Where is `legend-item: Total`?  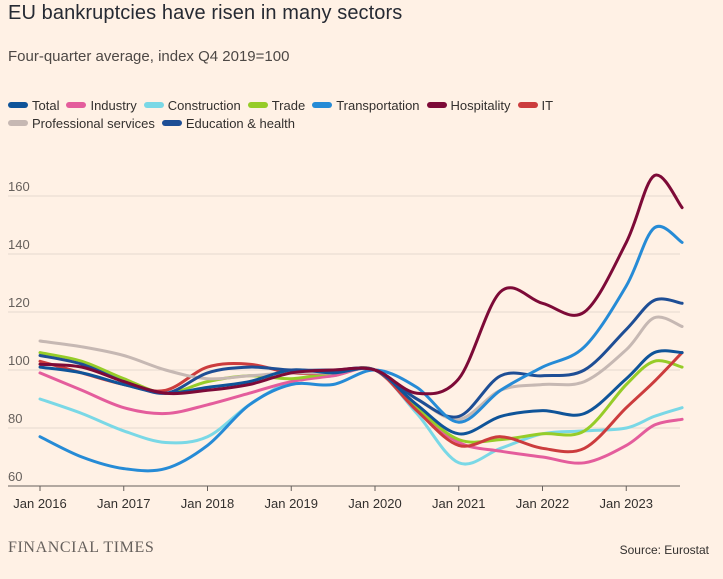
legend-item: Total is located at coordinates (33, 105).